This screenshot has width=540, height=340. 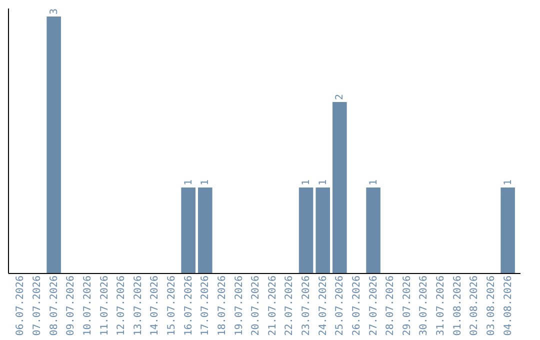 What do you see at coordinates (407, 306) in the screenshot?
I see `x-tick-label: 29.07.2026` at bounding box center [407, 306].